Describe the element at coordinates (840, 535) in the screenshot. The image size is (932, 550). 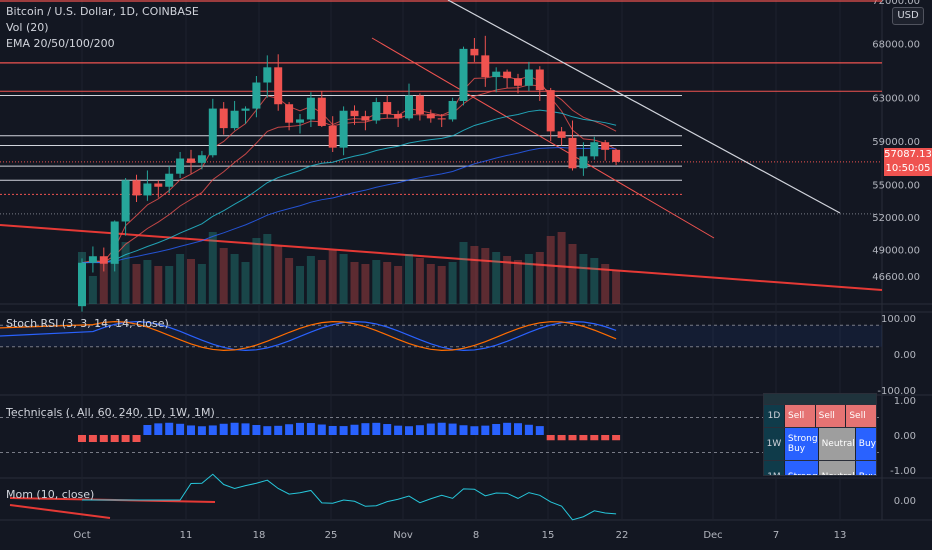
I see `x-tick-label: 13` at that location.